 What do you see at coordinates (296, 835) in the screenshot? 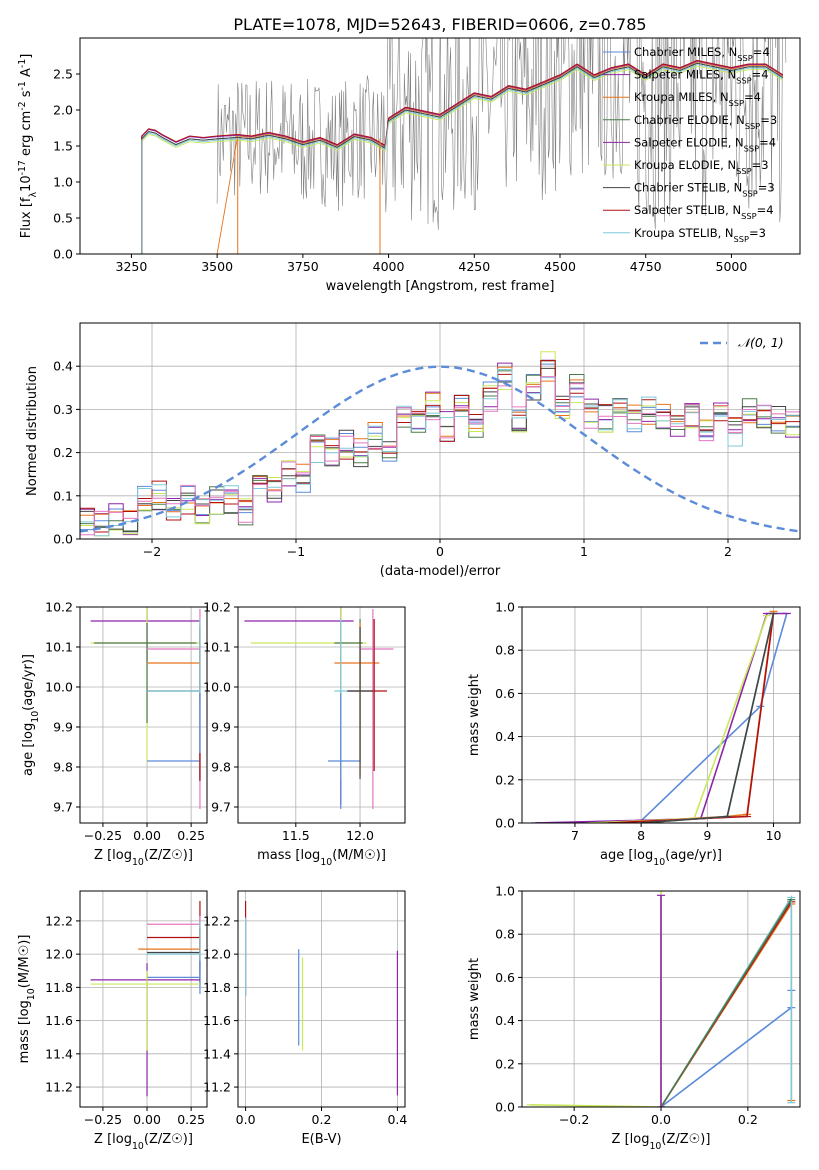
I see `x-tick-label: 11.5` at bounding box center [296, 835].